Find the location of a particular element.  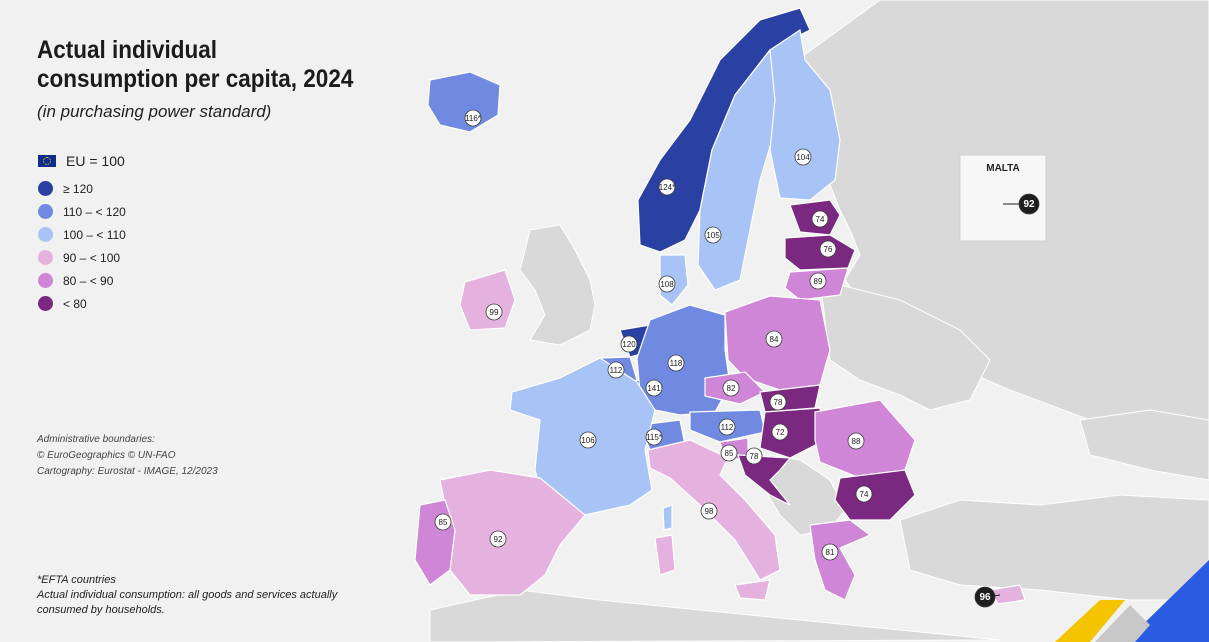

value-label-hungary: 72 is located at coordinates (780, 432).